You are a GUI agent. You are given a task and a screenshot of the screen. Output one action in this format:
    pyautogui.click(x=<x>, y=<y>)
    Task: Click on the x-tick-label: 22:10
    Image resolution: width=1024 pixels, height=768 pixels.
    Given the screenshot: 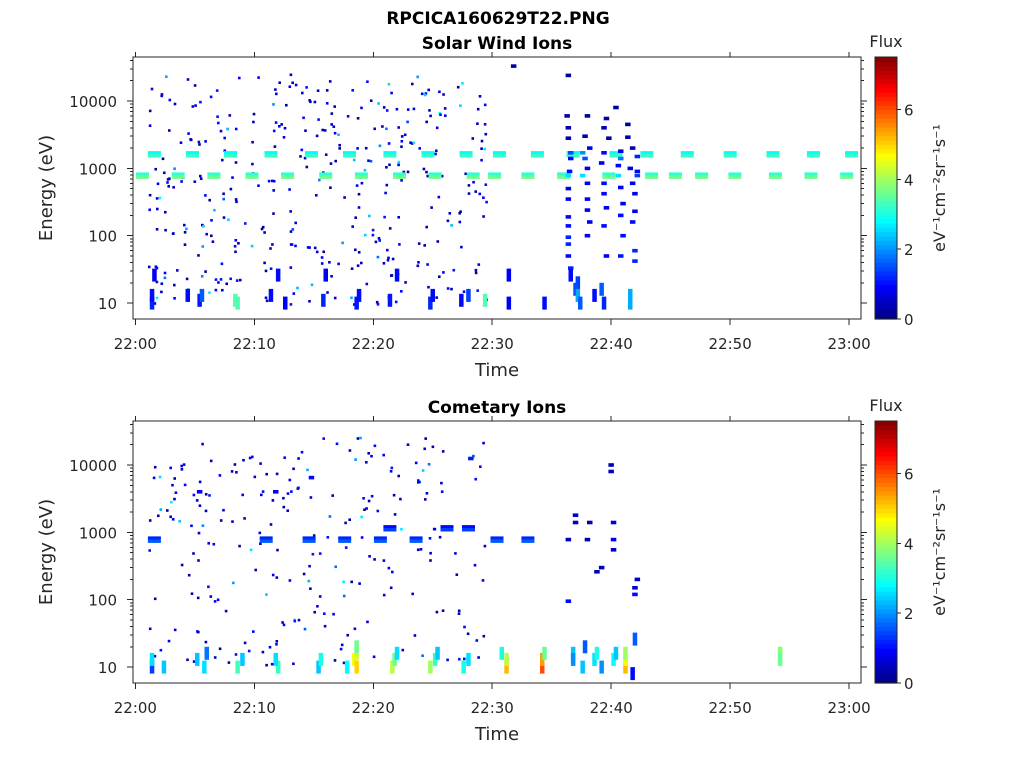 What is the action you would take?
    pyautogui.click(x=254, y=708)
    